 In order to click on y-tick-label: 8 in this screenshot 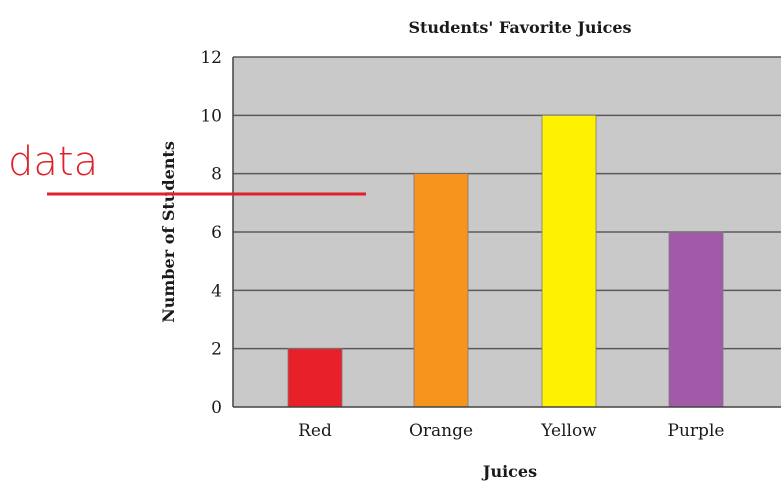, I will do `click(216, 175)`.